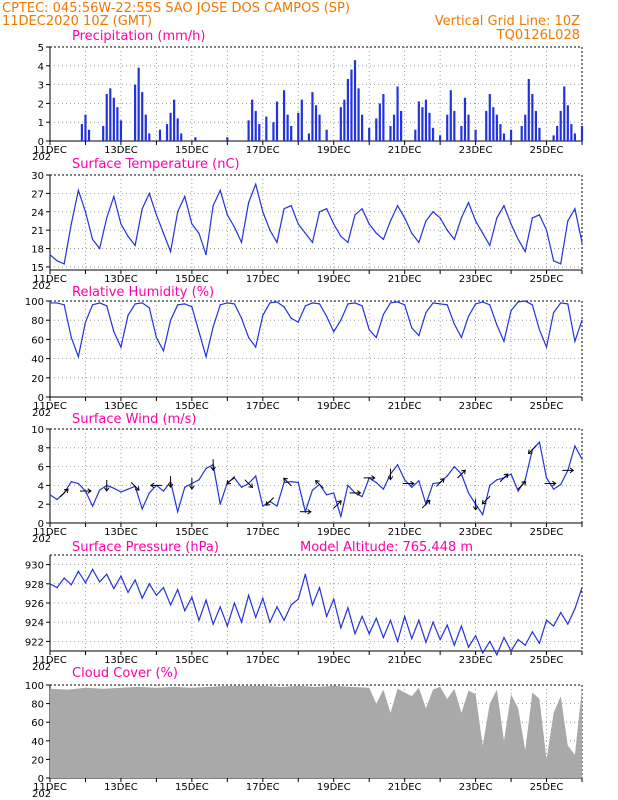  What do you see at coordinates (37, 231) in the screenshot?
I see `y-tick-label: 21` at bounding box center [37, 231].